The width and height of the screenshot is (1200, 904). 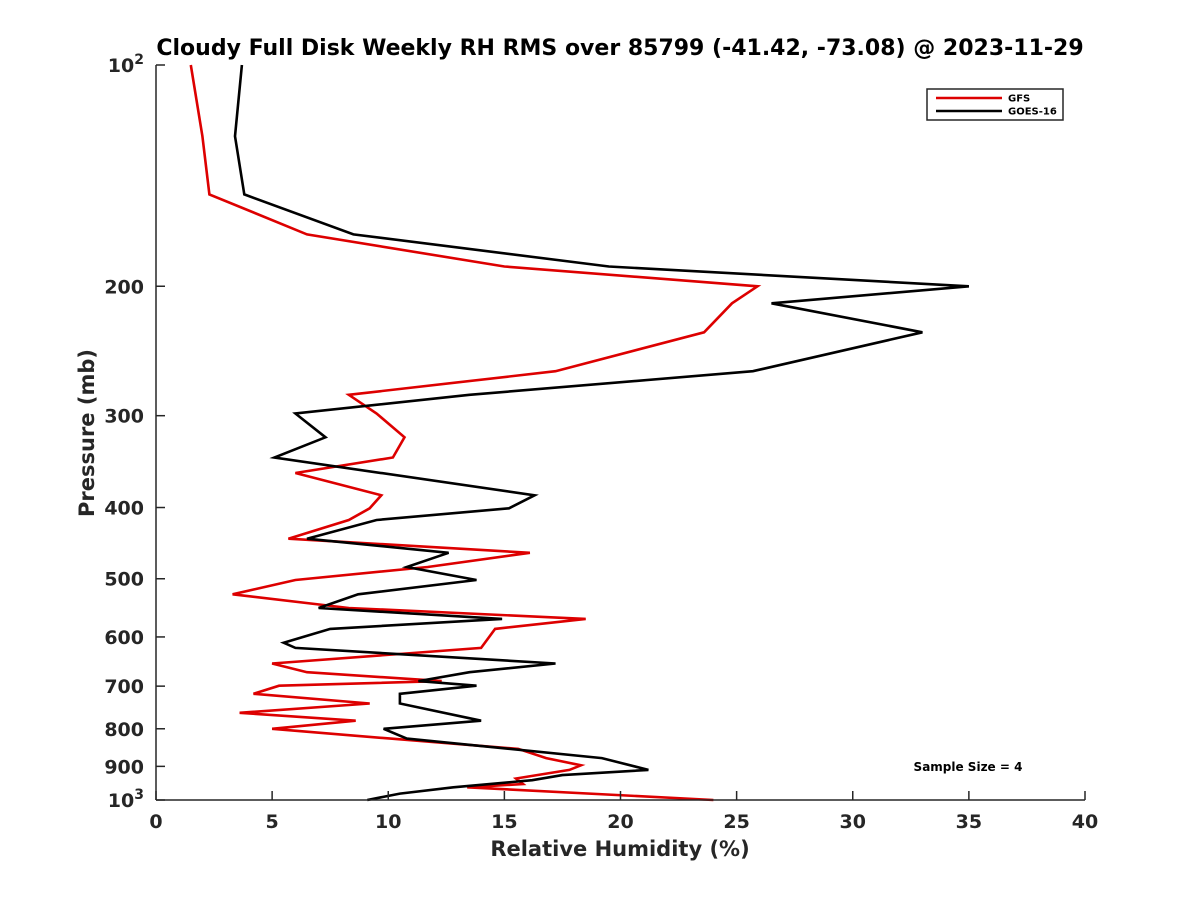 I want to click on x-tick-label: 35, so click(x=969, y=822).